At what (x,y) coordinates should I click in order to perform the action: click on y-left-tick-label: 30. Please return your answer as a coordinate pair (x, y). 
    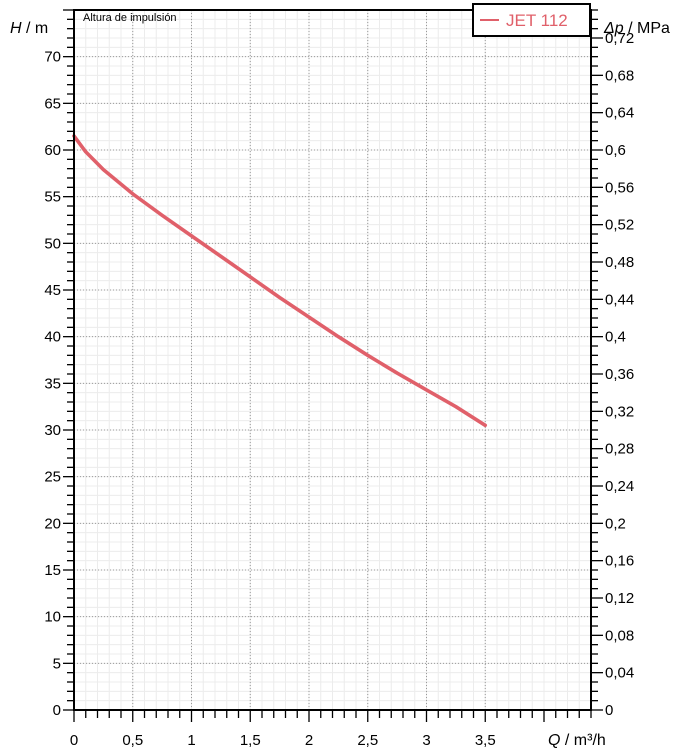
    Looking at the image, I should click on (52, 430).